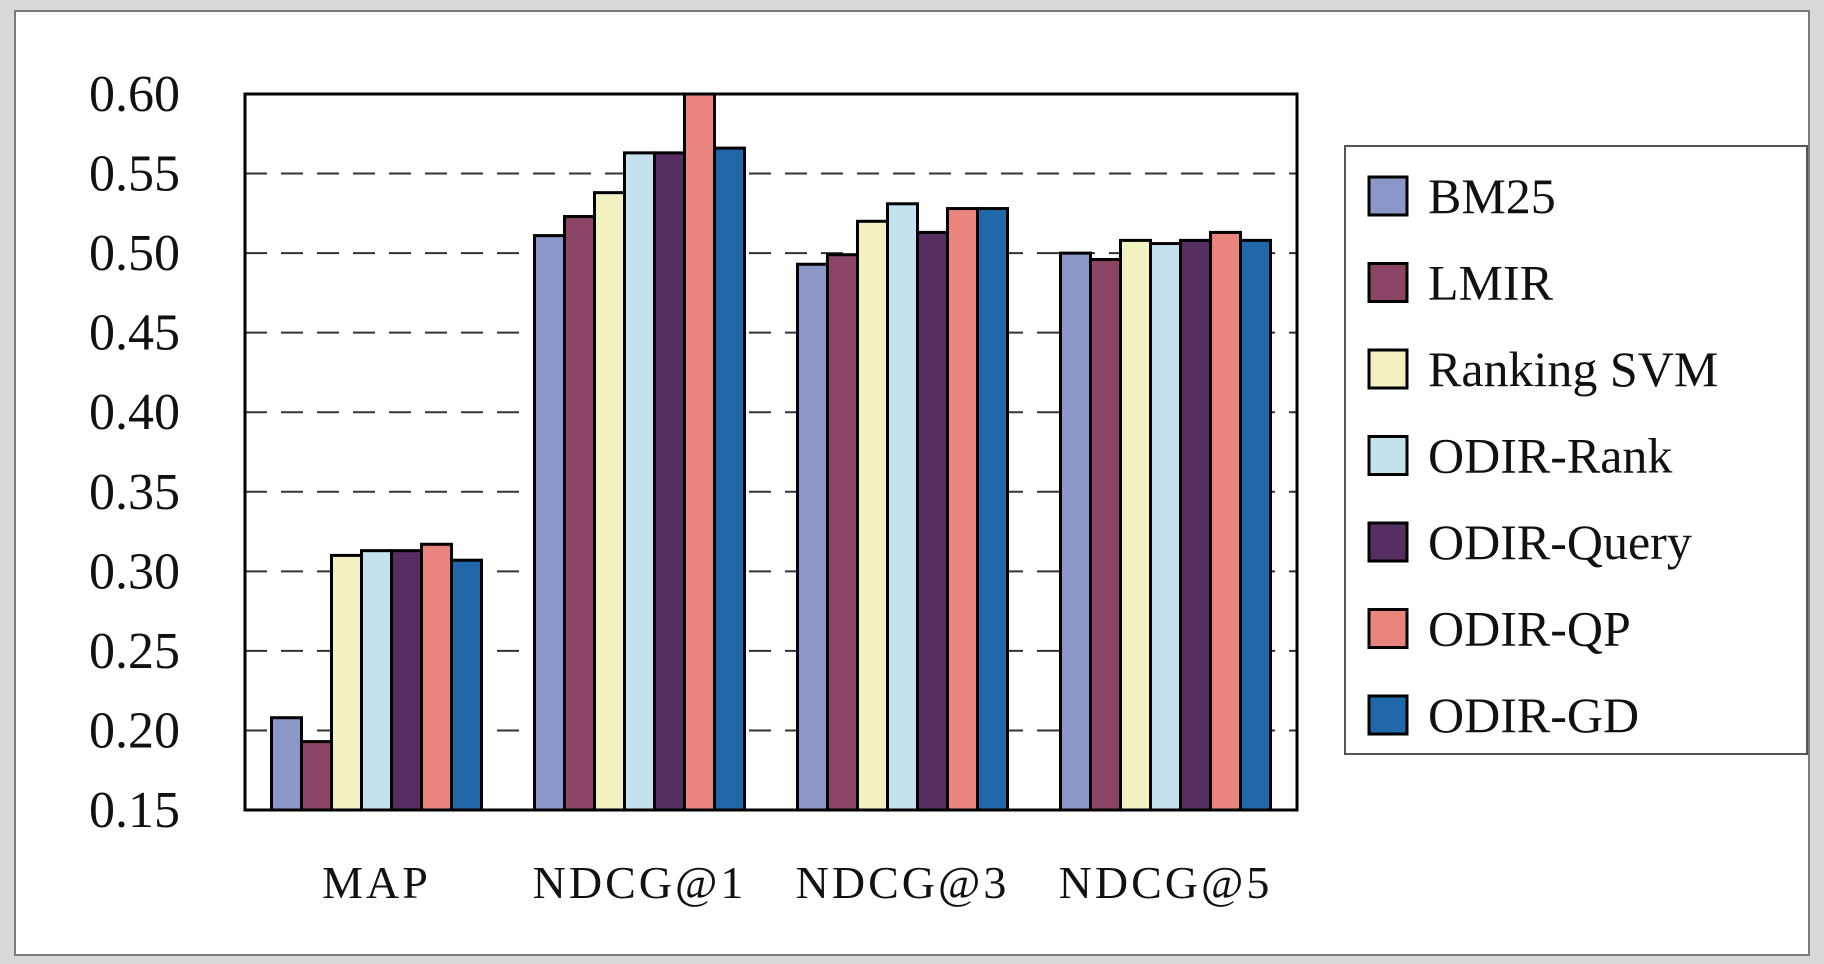  What do you see at coordinates (1533, 715) in the screenshot?
I see `legend-label: ODIR-GD` at bounding box center [1533, 715].